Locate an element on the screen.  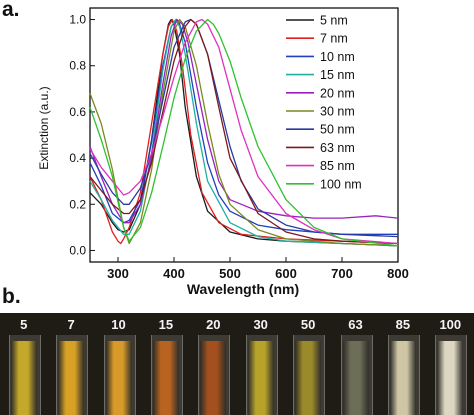
legend-label: 5 nm is located at coordinates (334, 21).